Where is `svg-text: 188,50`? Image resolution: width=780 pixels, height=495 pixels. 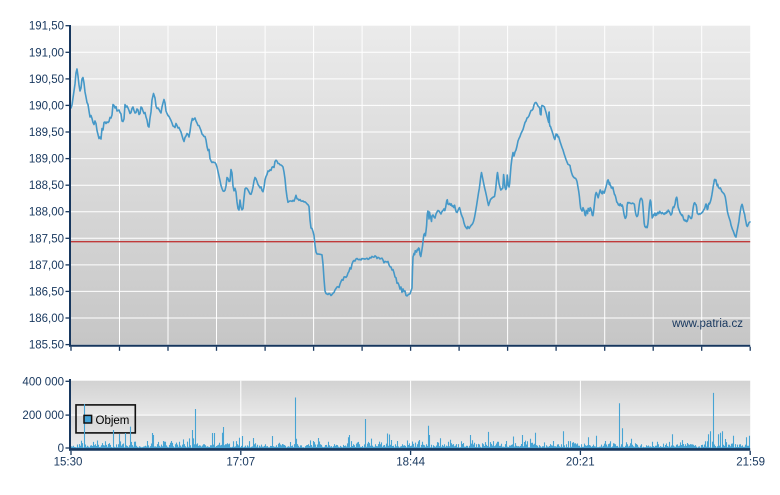 svg-text: 188,50 is located at coordinates (46, 186).